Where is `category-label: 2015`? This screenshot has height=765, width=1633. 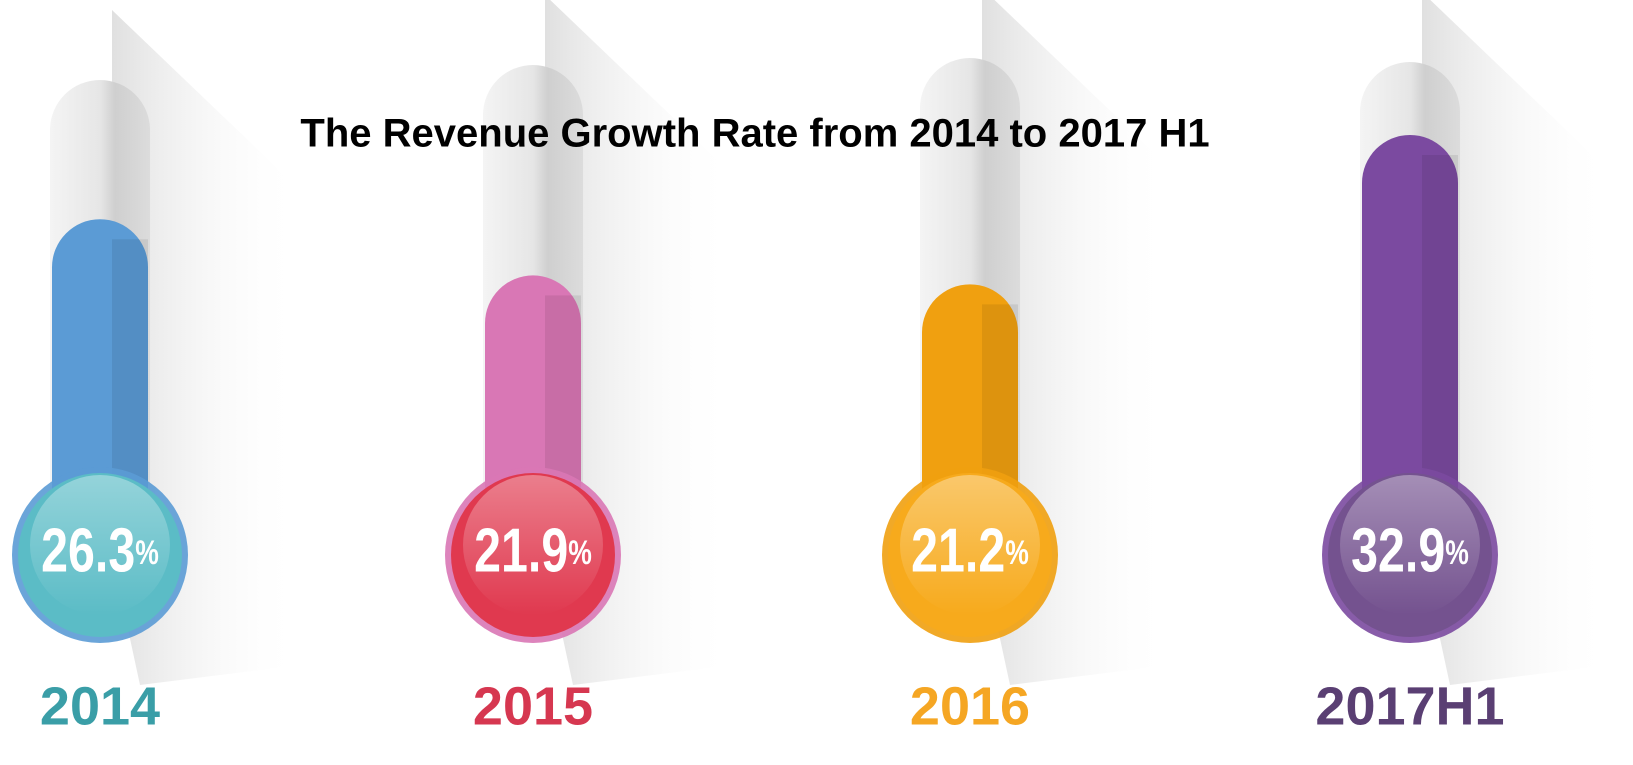 category-label: 2015 is located at coordinates (533, 706).